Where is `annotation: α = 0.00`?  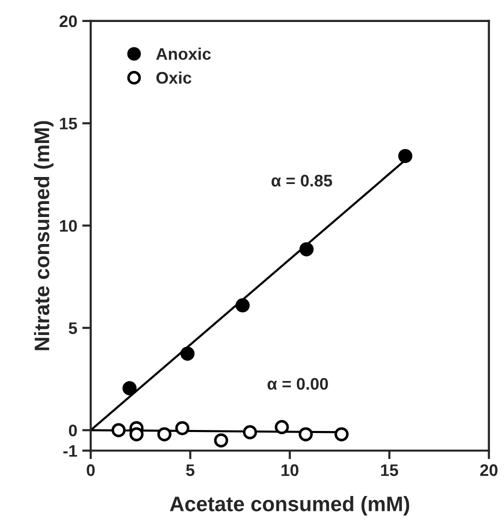
annotation: α = 0.00 is located at coordinates (298, 384).